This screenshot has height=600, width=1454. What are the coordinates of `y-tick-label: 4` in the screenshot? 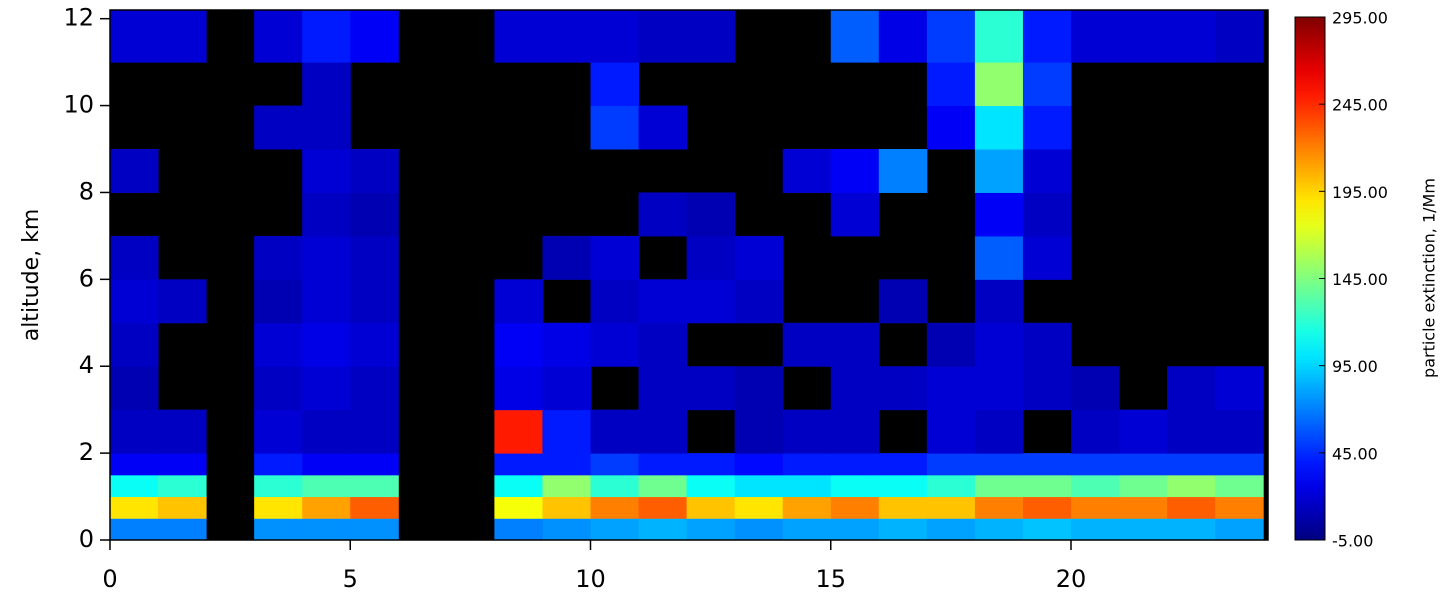 It's located at (86, 365).